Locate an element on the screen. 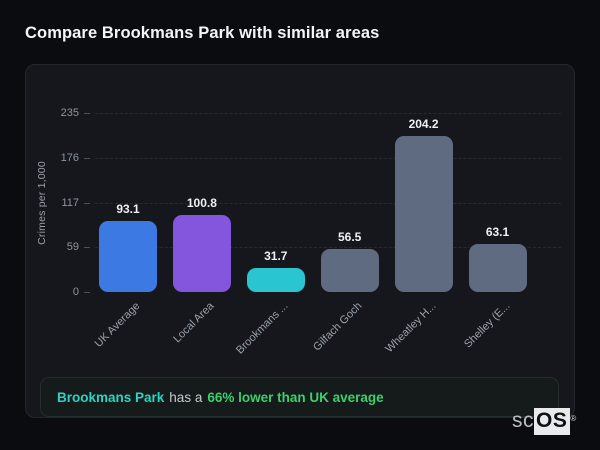 The image size is (600, 450). bar-value-label: 204.2 is located at coordinates (423, 124).